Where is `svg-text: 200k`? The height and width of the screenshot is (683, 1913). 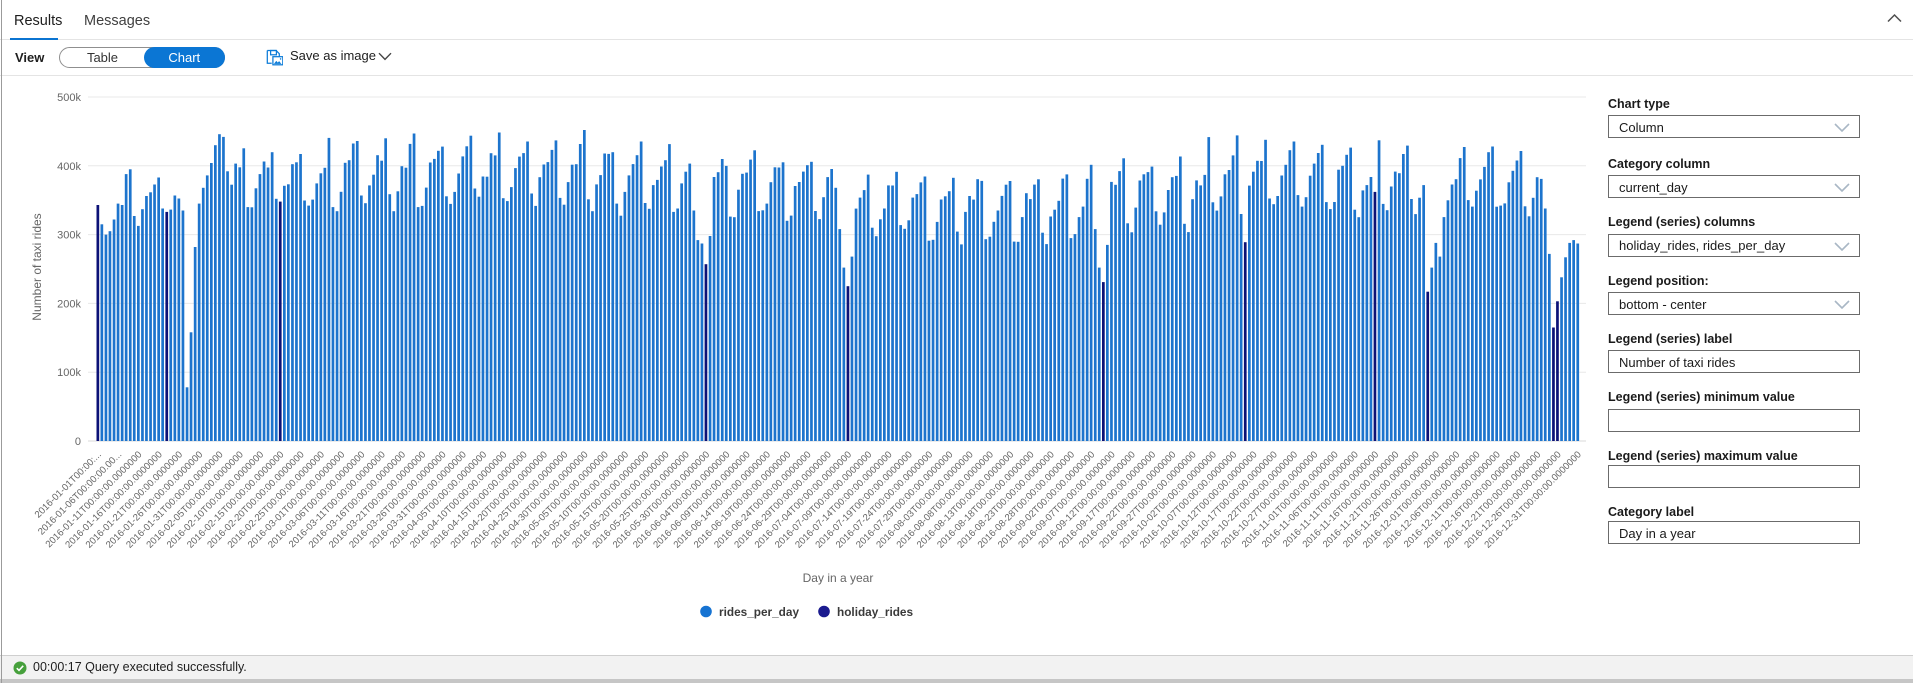 svg-text: 200k is located at coordinates (69, 304).